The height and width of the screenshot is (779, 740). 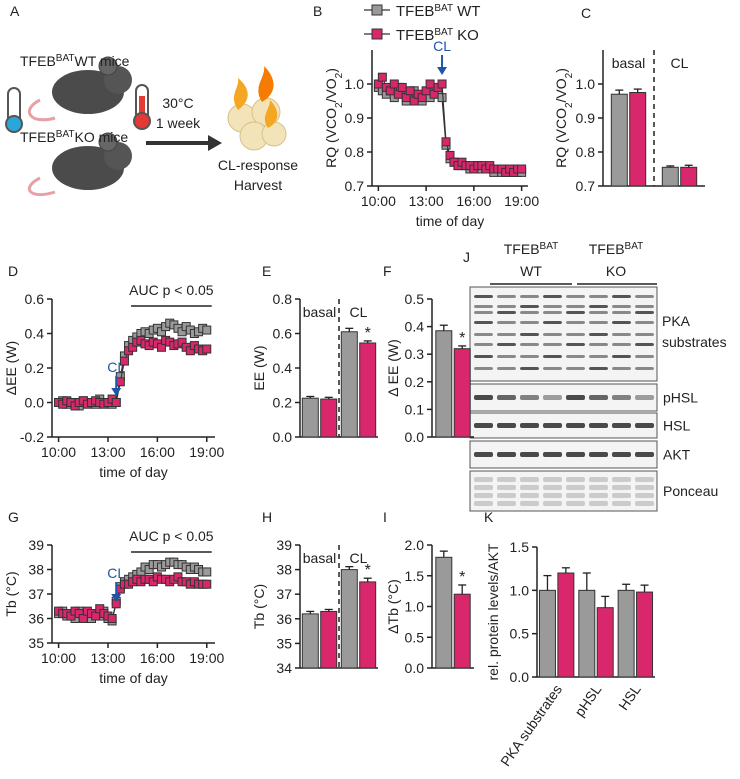 I want to click on y-tick-label: 0.4, so click(x=415, y=327).